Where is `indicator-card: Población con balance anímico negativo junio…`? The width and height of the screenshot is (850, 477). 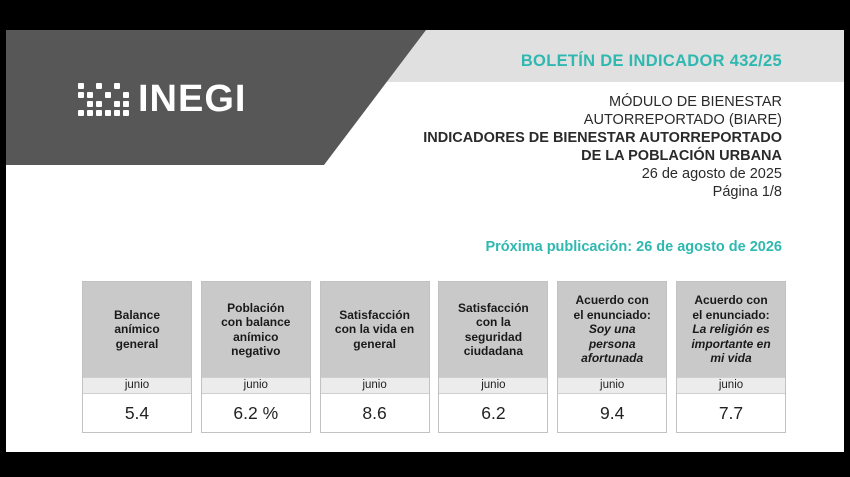
indicator-card: Población con balance anímico negativo junio… is located at coordinates (255, 357).